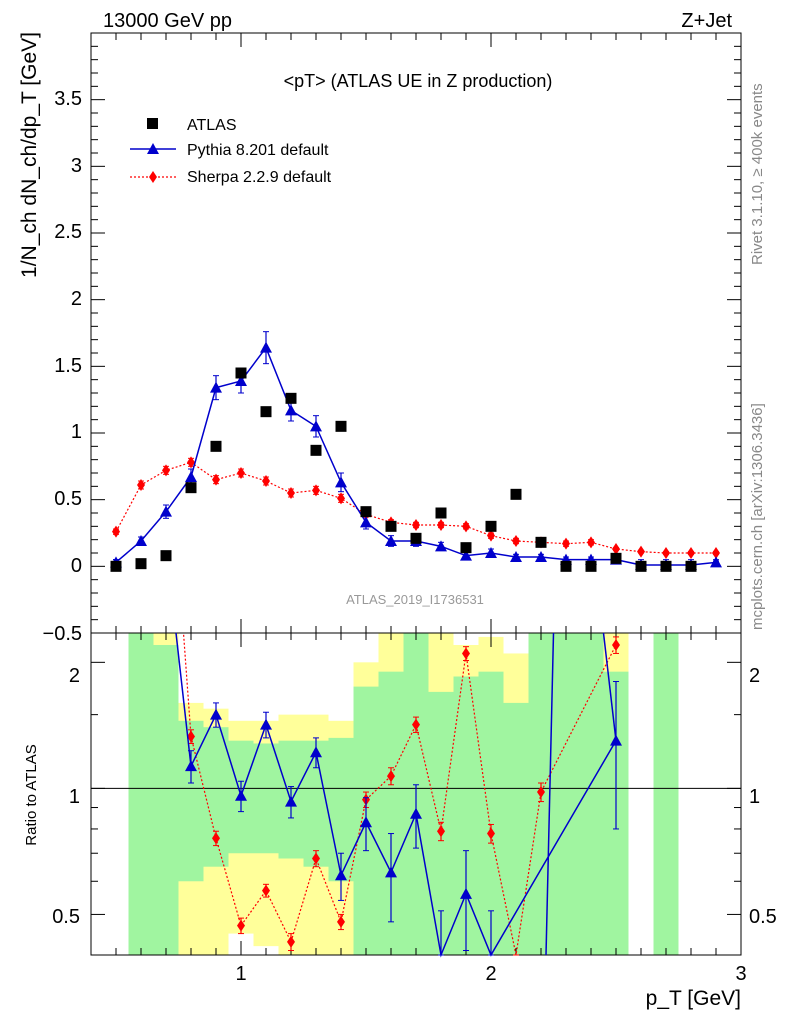  Describe the element at coordinates (68, 99) in the screenshot. I see `ytick-label: 3.5` at that location.